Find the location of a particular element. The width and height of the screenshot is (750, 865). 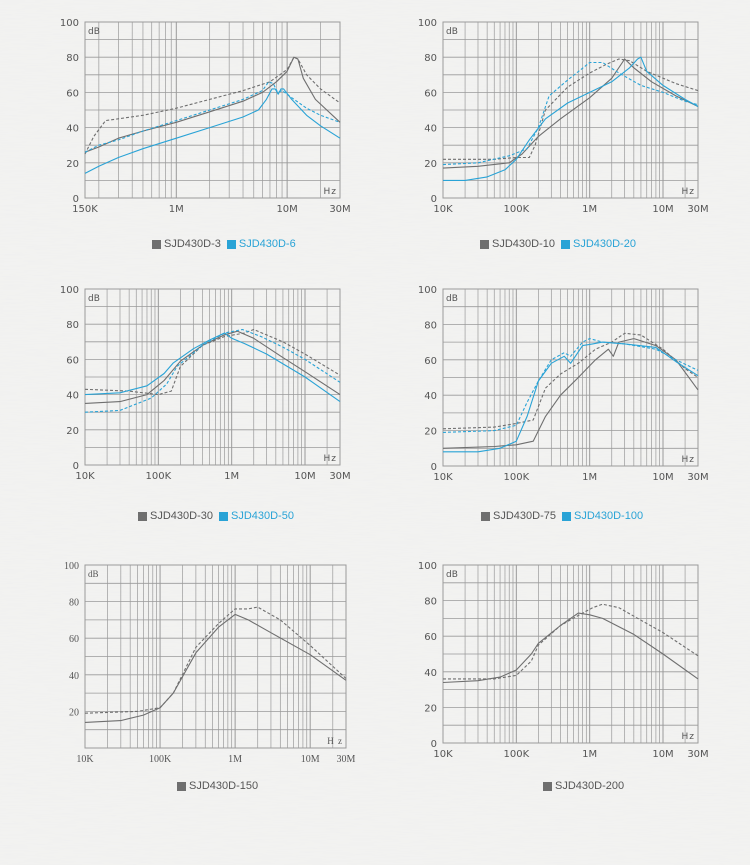

legend-label: SJD430D-6 is located at coordinates (267, 244).